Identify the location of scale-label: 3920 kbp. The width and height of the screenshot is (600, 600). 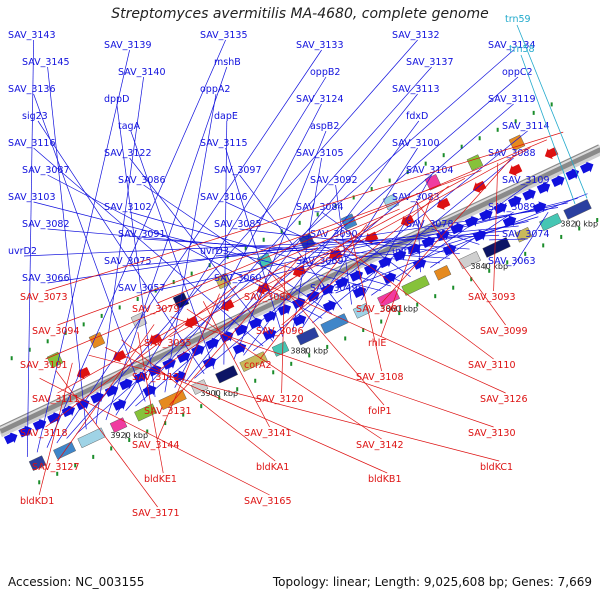
(129, 435).